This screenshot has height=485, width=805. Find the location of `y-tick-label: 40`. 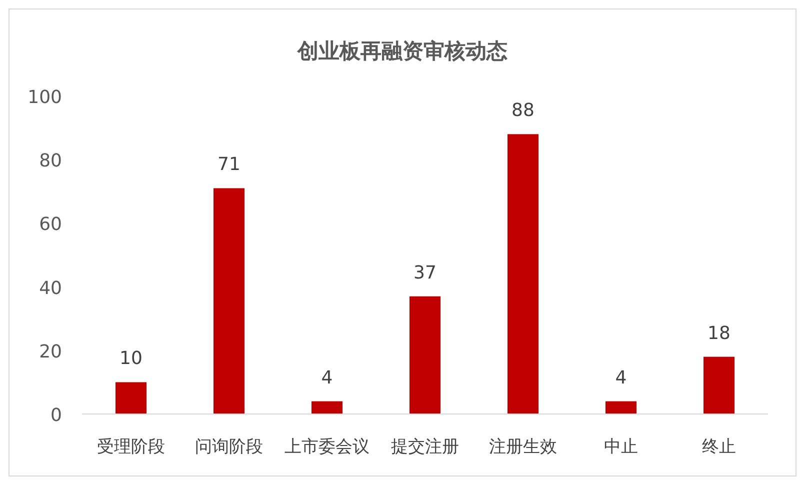

y-tick-label: 40 is located at coordinates (50, 288).